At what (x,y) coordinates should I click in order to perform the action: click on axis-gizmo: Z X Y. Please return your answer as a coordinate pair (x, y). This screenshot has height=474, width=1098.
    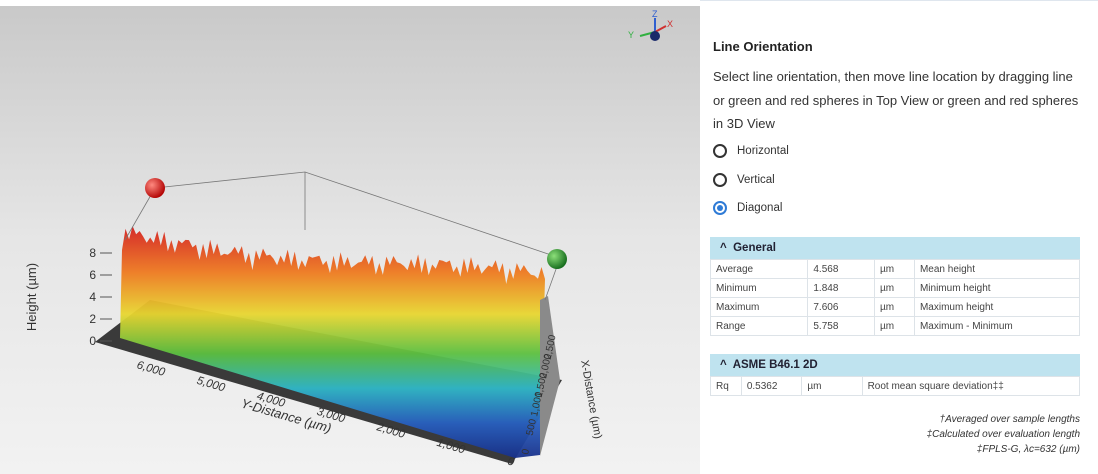
    Looking at the image, I should click on (650, 25).